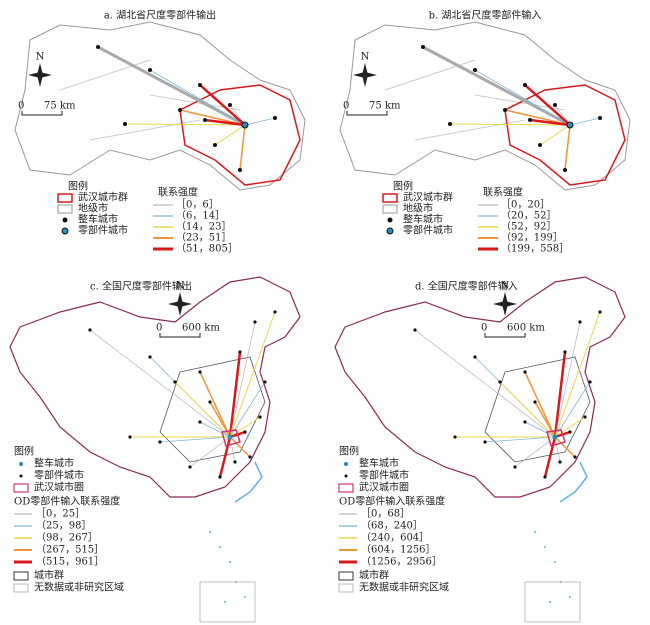 This screenshot has width=650, height=625. Describe the element at coordinates (485, 15) in the screenshot. I see `panel-title: b. 湖北省尺度零部件输入` at that location.